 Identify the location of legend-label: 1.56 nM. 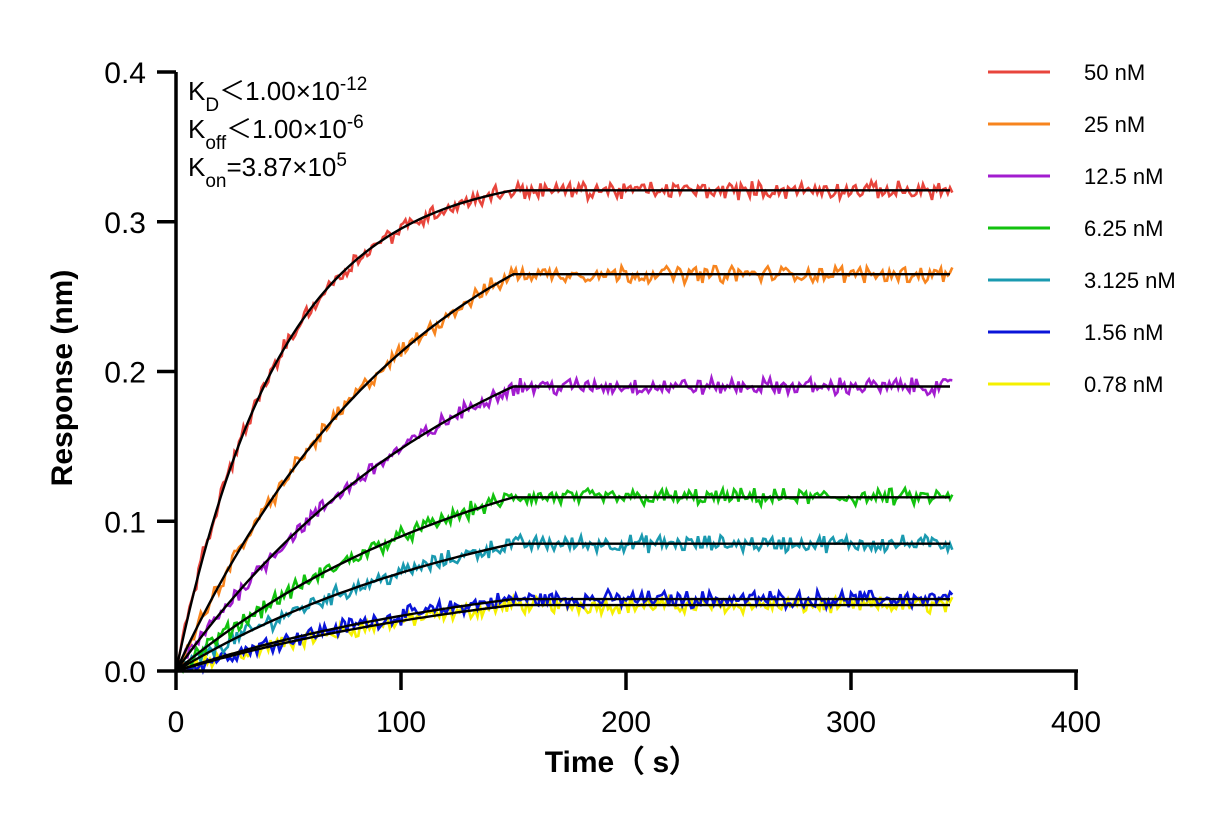
(1124, 332).